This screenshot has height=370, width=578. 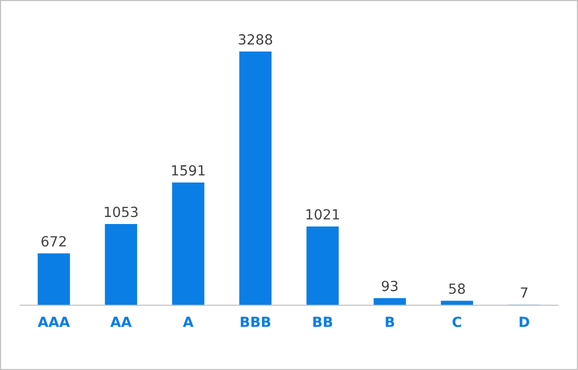 What do you see at coordinates (457, 322) in the screenshot?
I see `x-tick-label: C` at bounding box center [457, 322].